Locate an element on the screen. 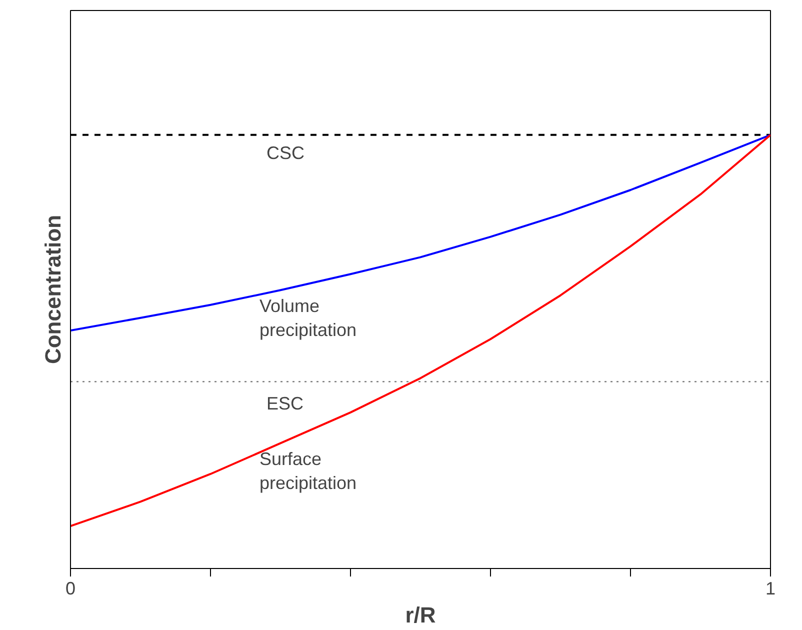  series-label: Surface precipitation is located at coordinates (308, 471).